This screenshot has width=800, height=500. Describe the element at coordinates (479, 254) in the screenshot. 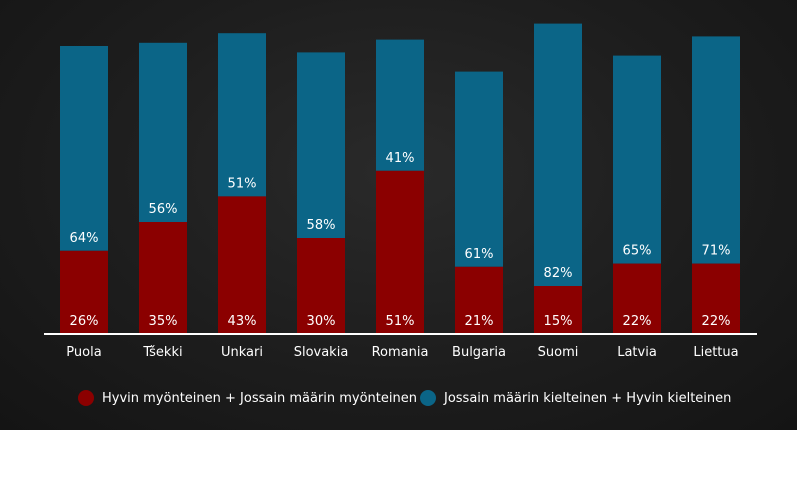

I see `data-label-negative: 61%` at that location.